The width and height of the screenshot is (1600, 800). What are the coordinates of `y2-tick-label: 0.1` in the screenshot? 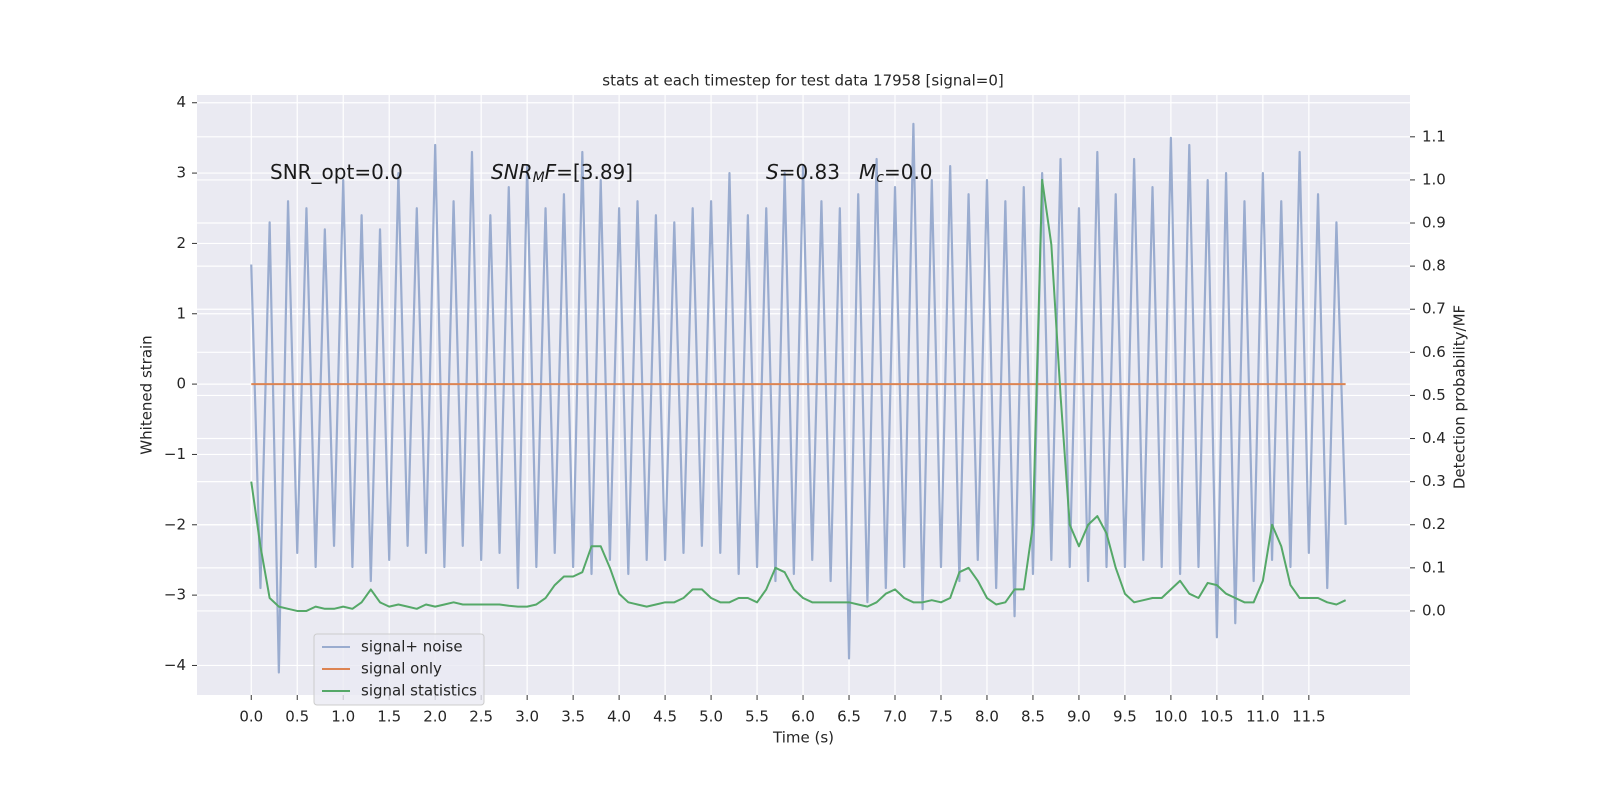 It's located at (1434, 567).